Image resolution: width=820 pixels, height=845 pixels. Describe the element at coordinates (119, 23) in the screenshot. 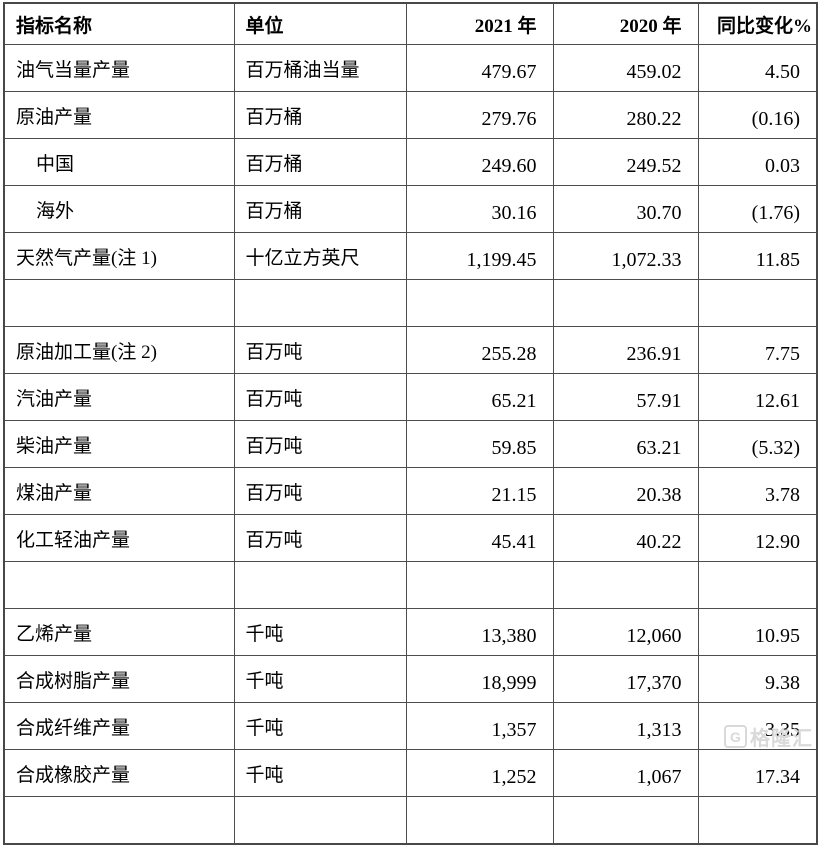

I see `column-header-indicator-name: 指标名称` at that location.